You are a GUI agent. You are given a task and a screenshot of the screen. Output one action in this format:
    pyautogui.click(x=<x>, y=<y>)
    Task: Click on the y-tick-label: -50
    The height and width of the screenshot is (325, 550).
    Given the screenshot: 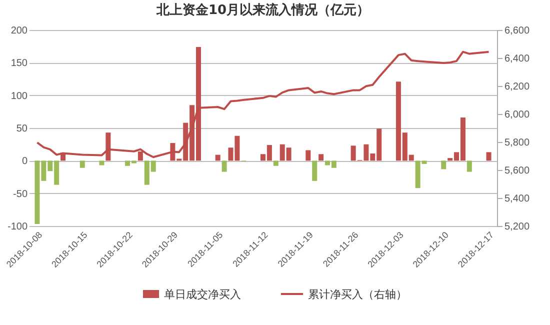 What is the action you would take?
    pyautogui.click(x=20, y=194)
    